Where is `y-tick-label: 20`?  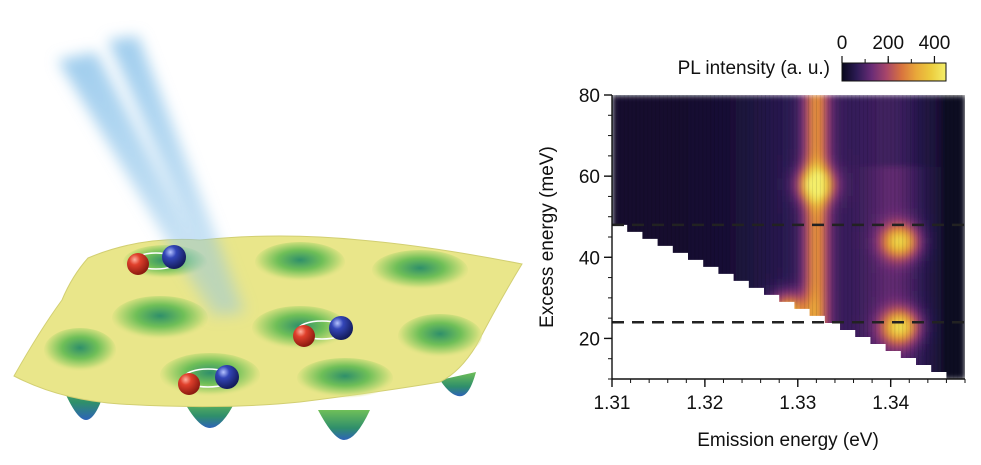
y-tick-label: 20 is located at coordinates (589, 339).